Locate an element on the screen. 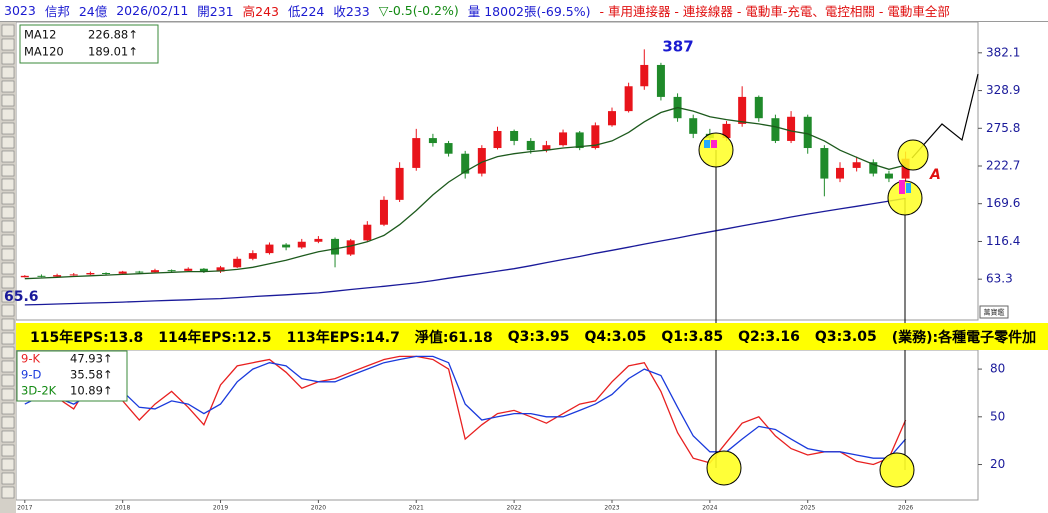 Image resolution: width=1048 pixels, height=513 pixels. peak-label: 387 is located at coordinates (677, 47).